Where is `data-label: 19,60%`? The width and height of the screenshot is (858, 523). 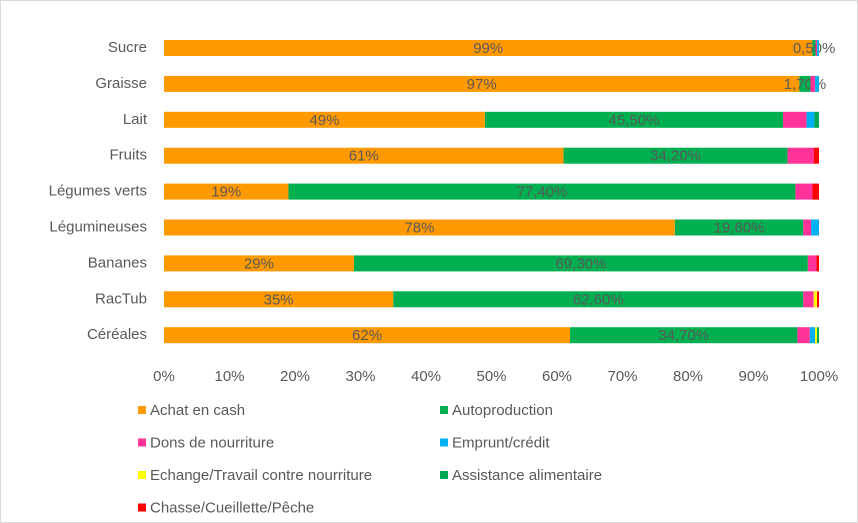 data-label: 19,60% is located at coordinates (739, 227).